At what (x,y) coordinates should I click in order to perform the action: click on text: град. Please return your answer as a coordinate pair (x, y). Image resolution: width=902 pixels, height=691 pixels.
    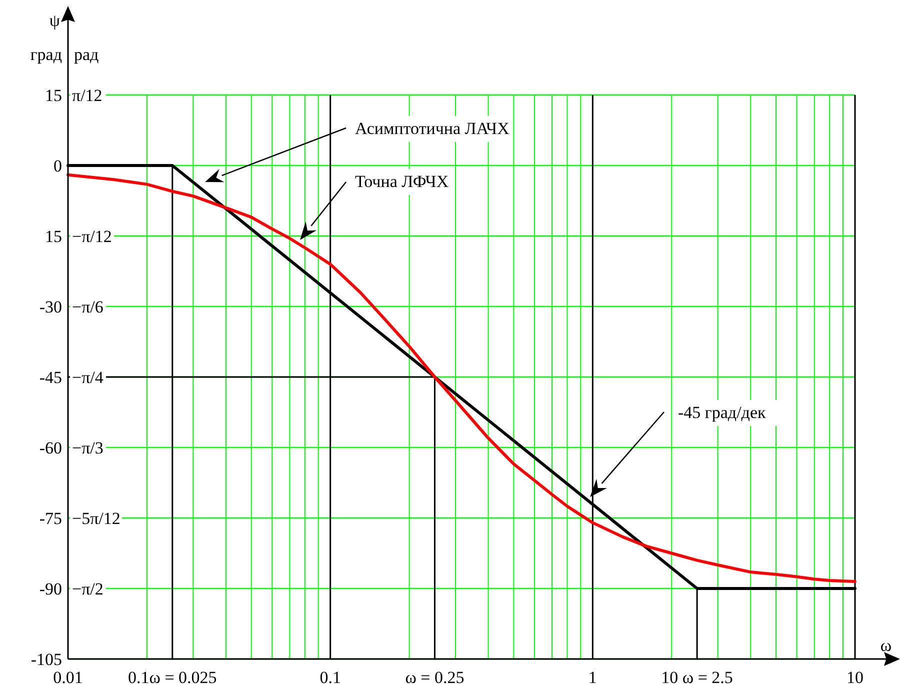
    Looking at the image, I should click on (46, 54).